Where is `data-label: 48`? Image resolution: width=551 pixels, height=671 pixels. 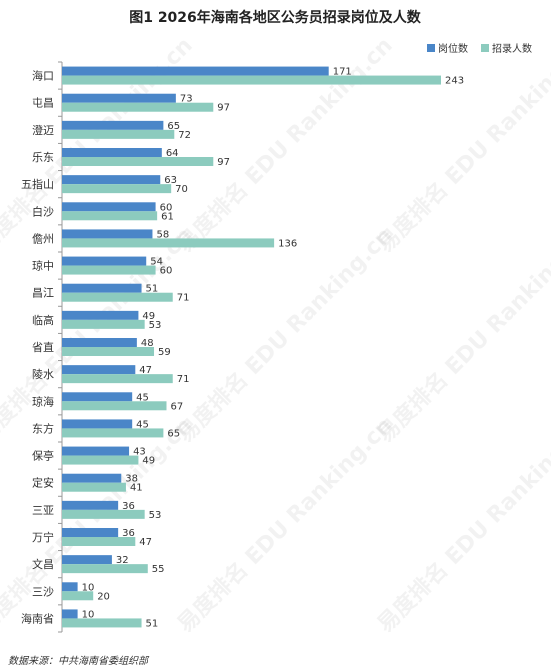 data-label: 48 is located at coordinates (147, 343).